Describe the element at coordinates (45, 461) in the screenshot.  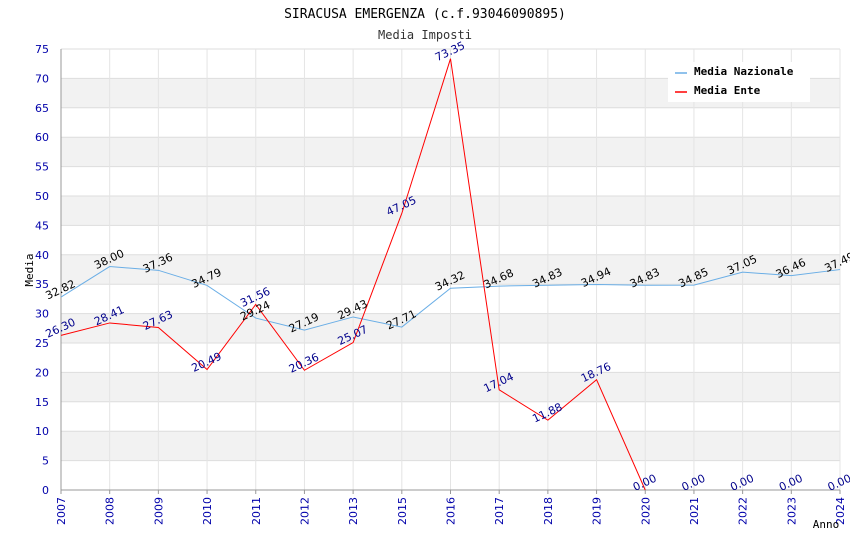
I see `y-tick-label: 5` at that location.